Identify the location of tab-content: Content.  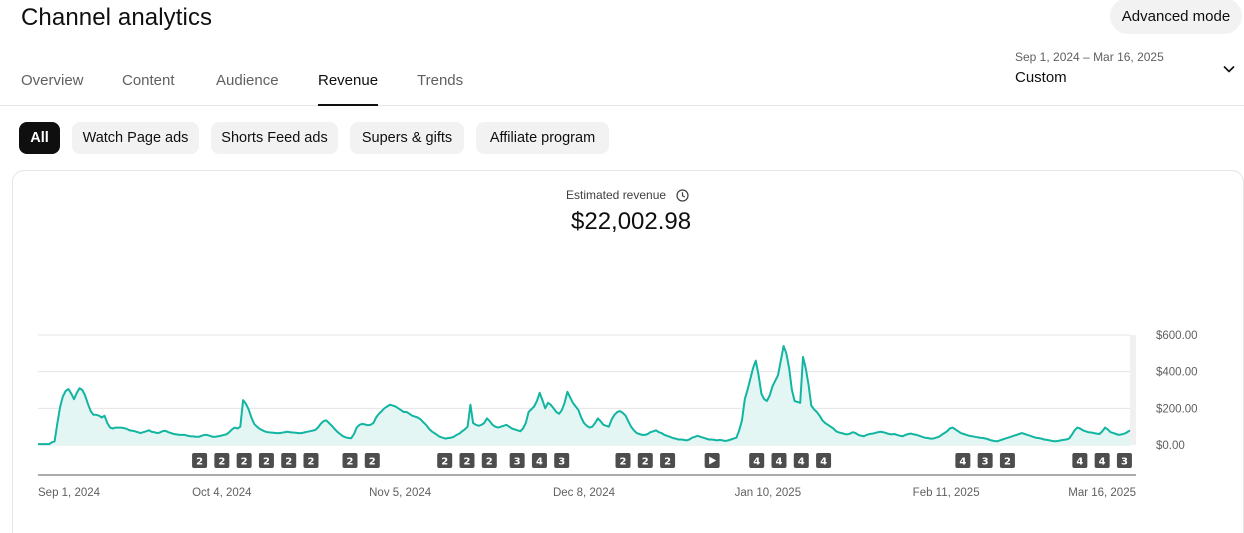
(148, 80).